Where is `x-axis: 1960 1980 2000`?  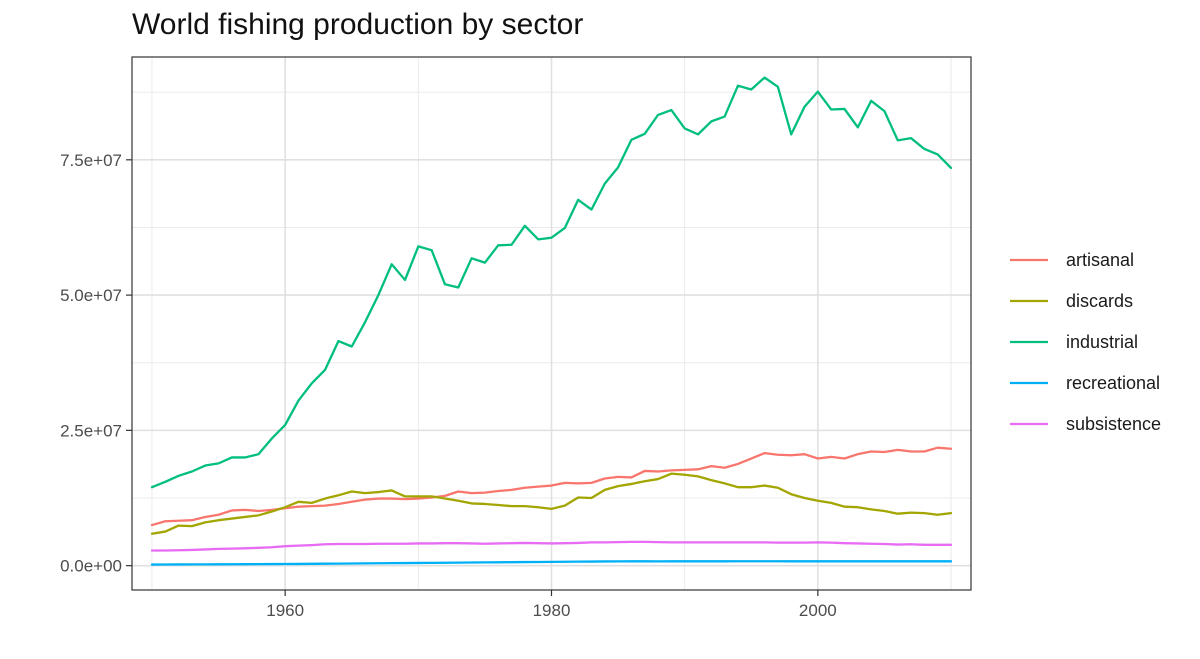 x-axis: 1960 1980 2000 is located at coordinates (551, 605).